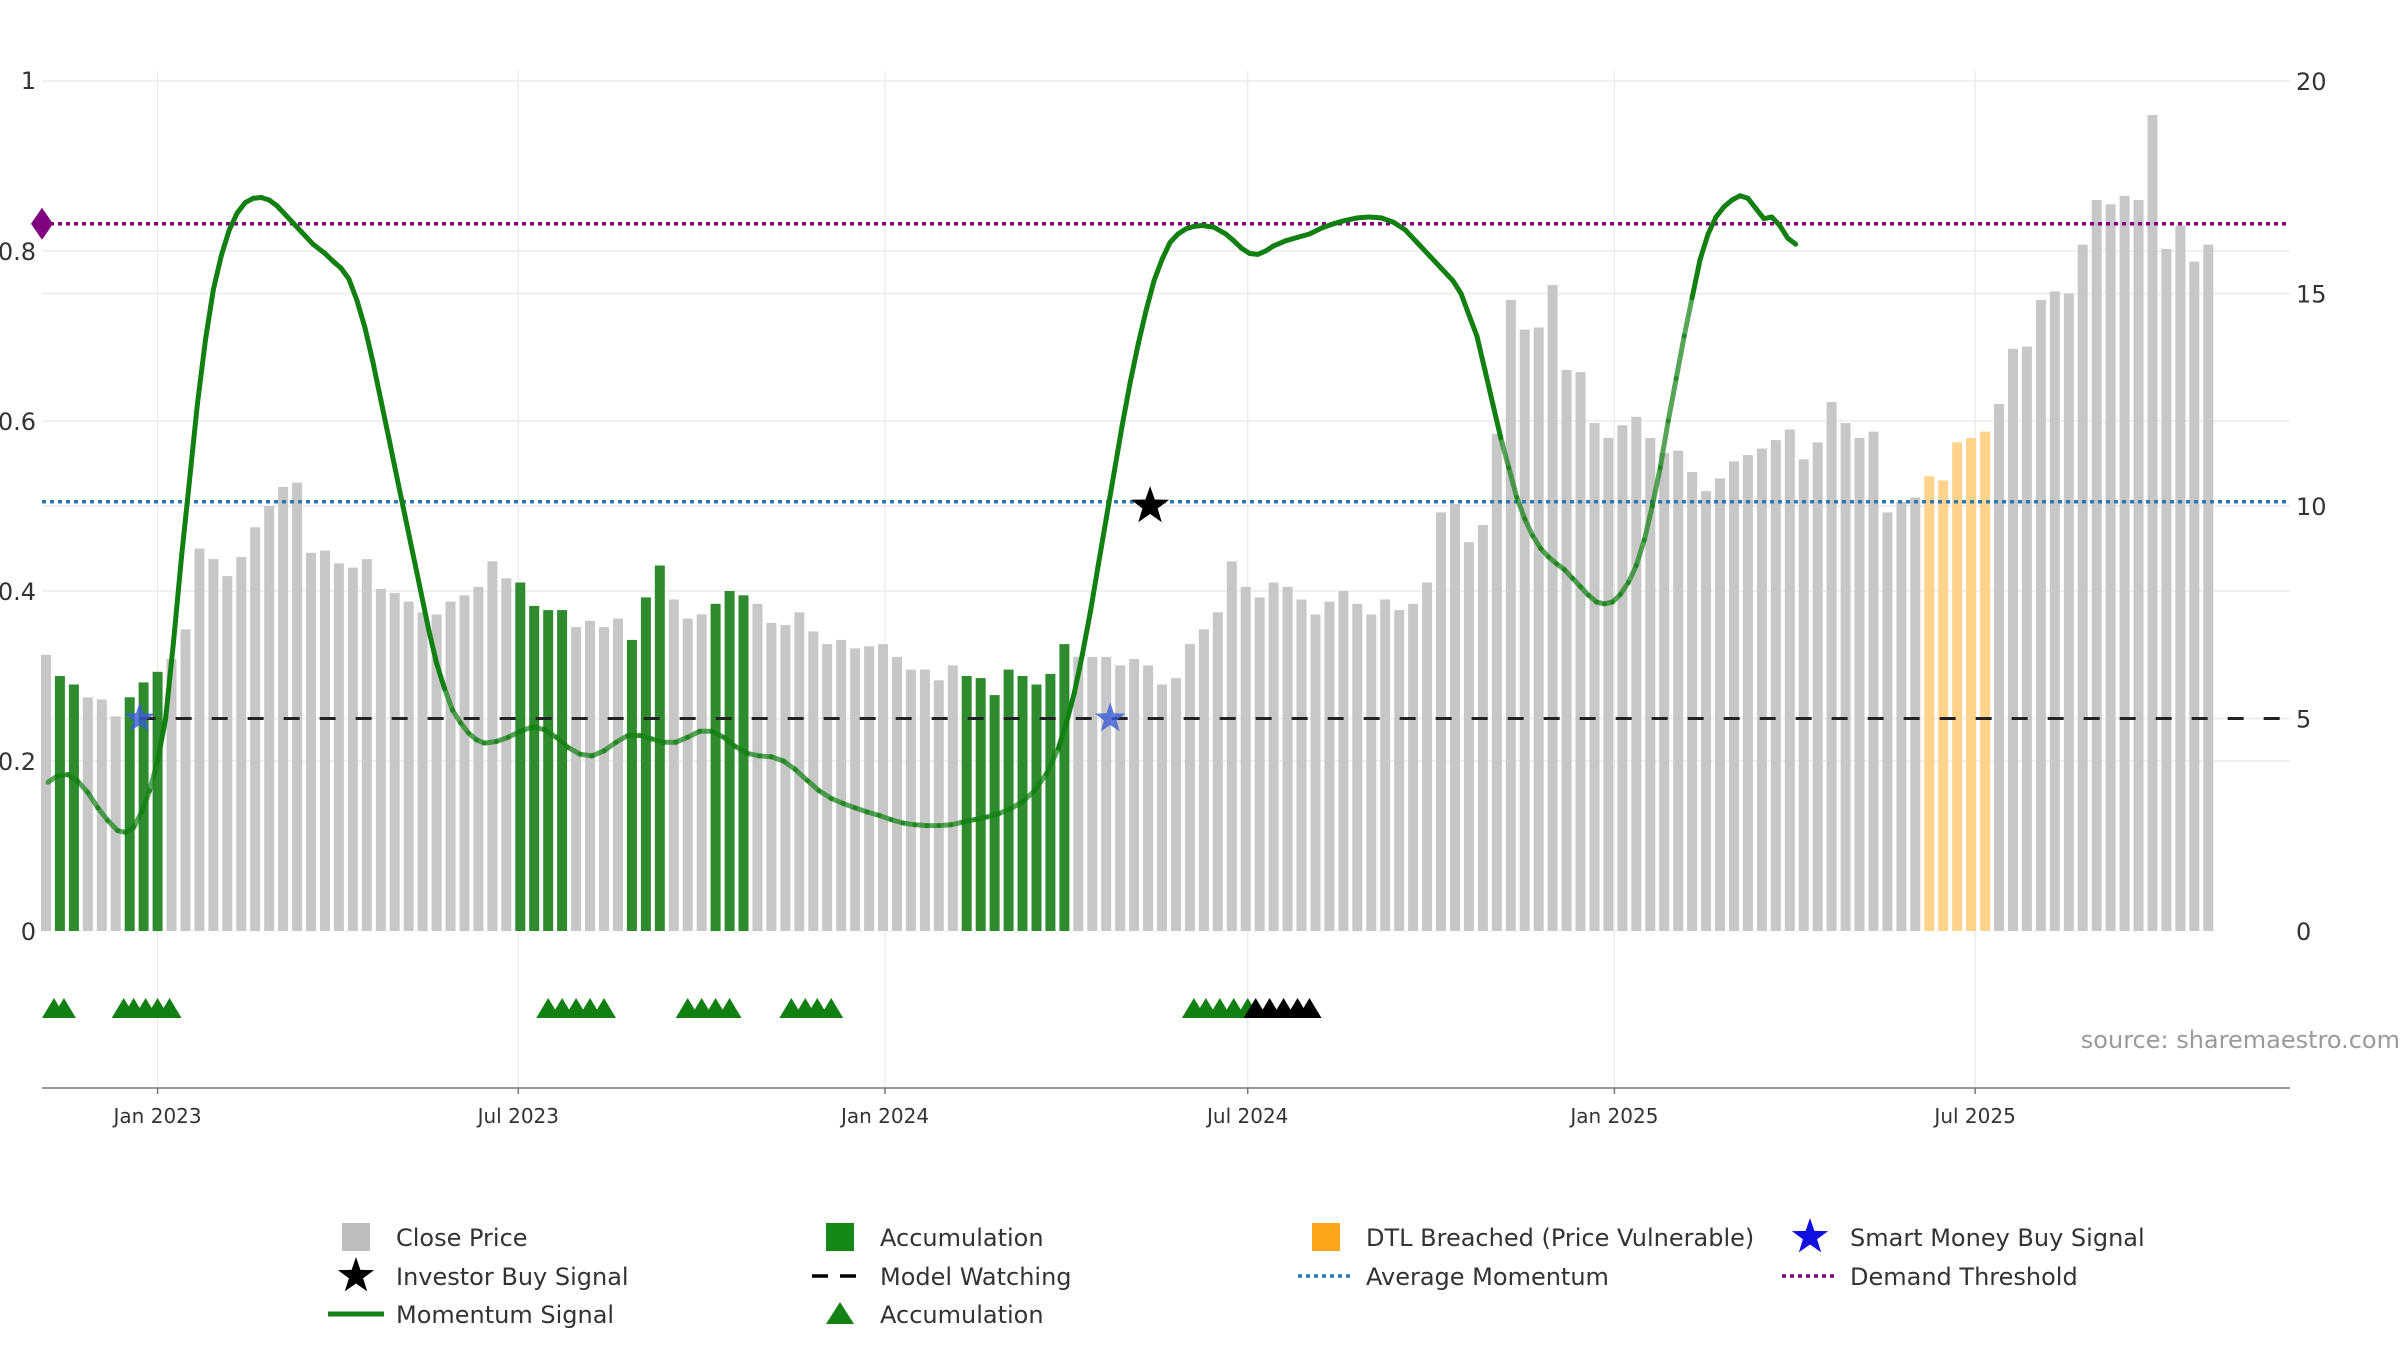  I want to click on accumulation-marker, so click(831, 1008).